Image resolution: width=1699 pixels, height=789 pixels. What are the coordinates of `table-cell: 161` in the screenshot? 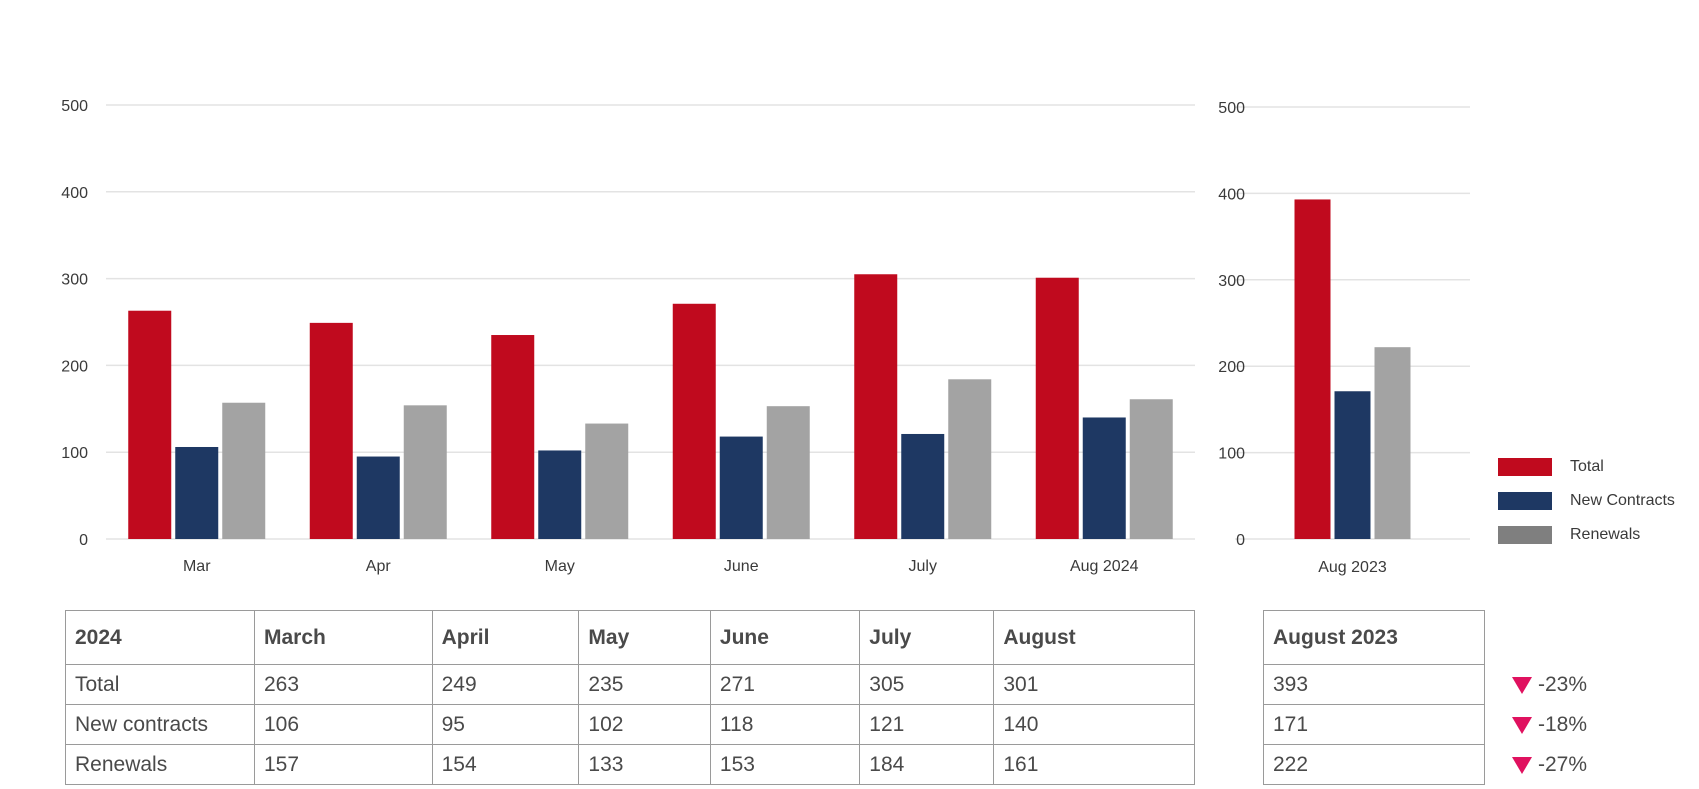 It's located at (1094, 764).